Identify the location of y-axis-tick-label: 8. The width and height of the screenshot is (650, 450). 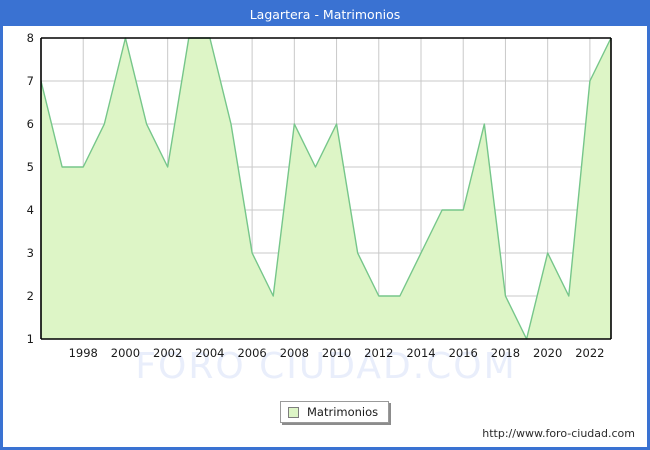
(30, 38).